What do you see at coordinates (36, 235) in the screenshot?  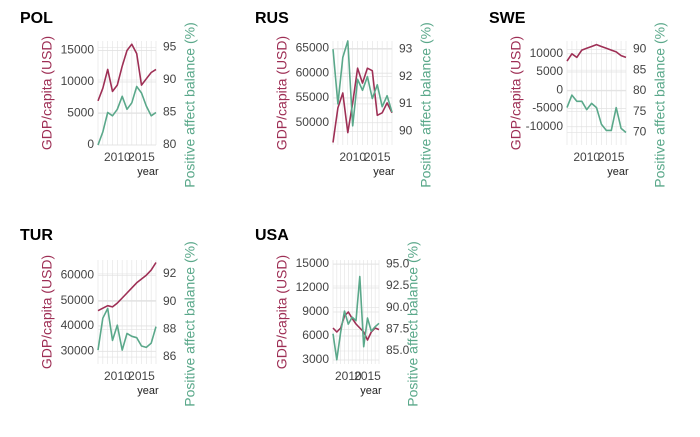 I see `panel-title: TUR` at bounding box center [36, 235].